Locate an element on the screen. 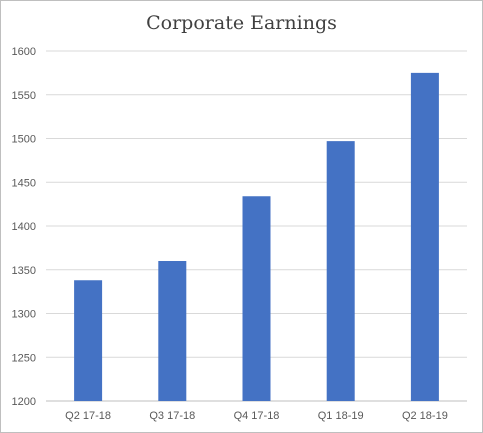 Image resolution: width=483 pixels, height=433 pixels. y-tick-label: 1400 is located at coordinates (24, 227).